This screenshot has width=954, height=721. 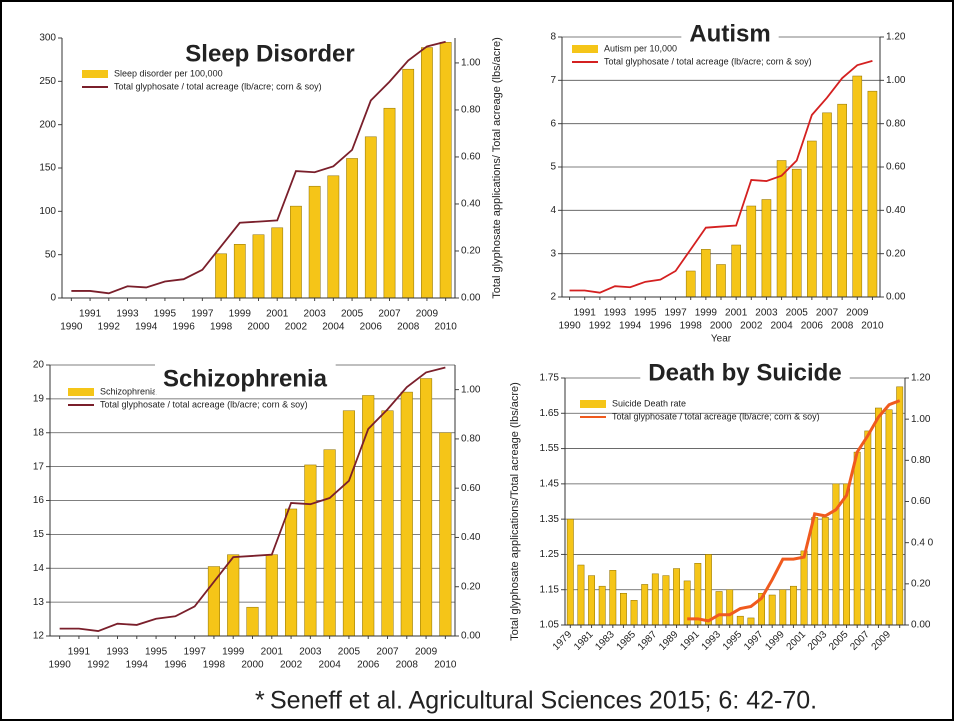 I want to click on x-tick-label: 1999, so click(x=233, y=652).